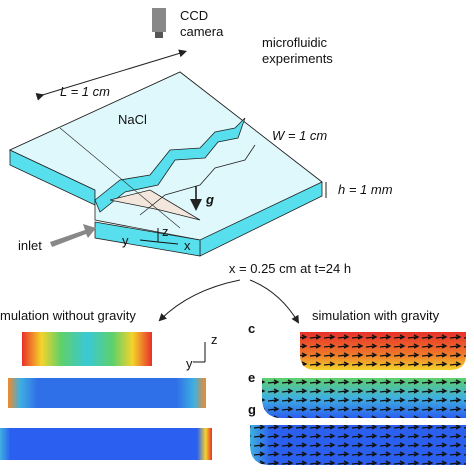  Describe the element at coordinates (299, 135) in the screenshot. I see `width-label: W = 1 cm` at that location.